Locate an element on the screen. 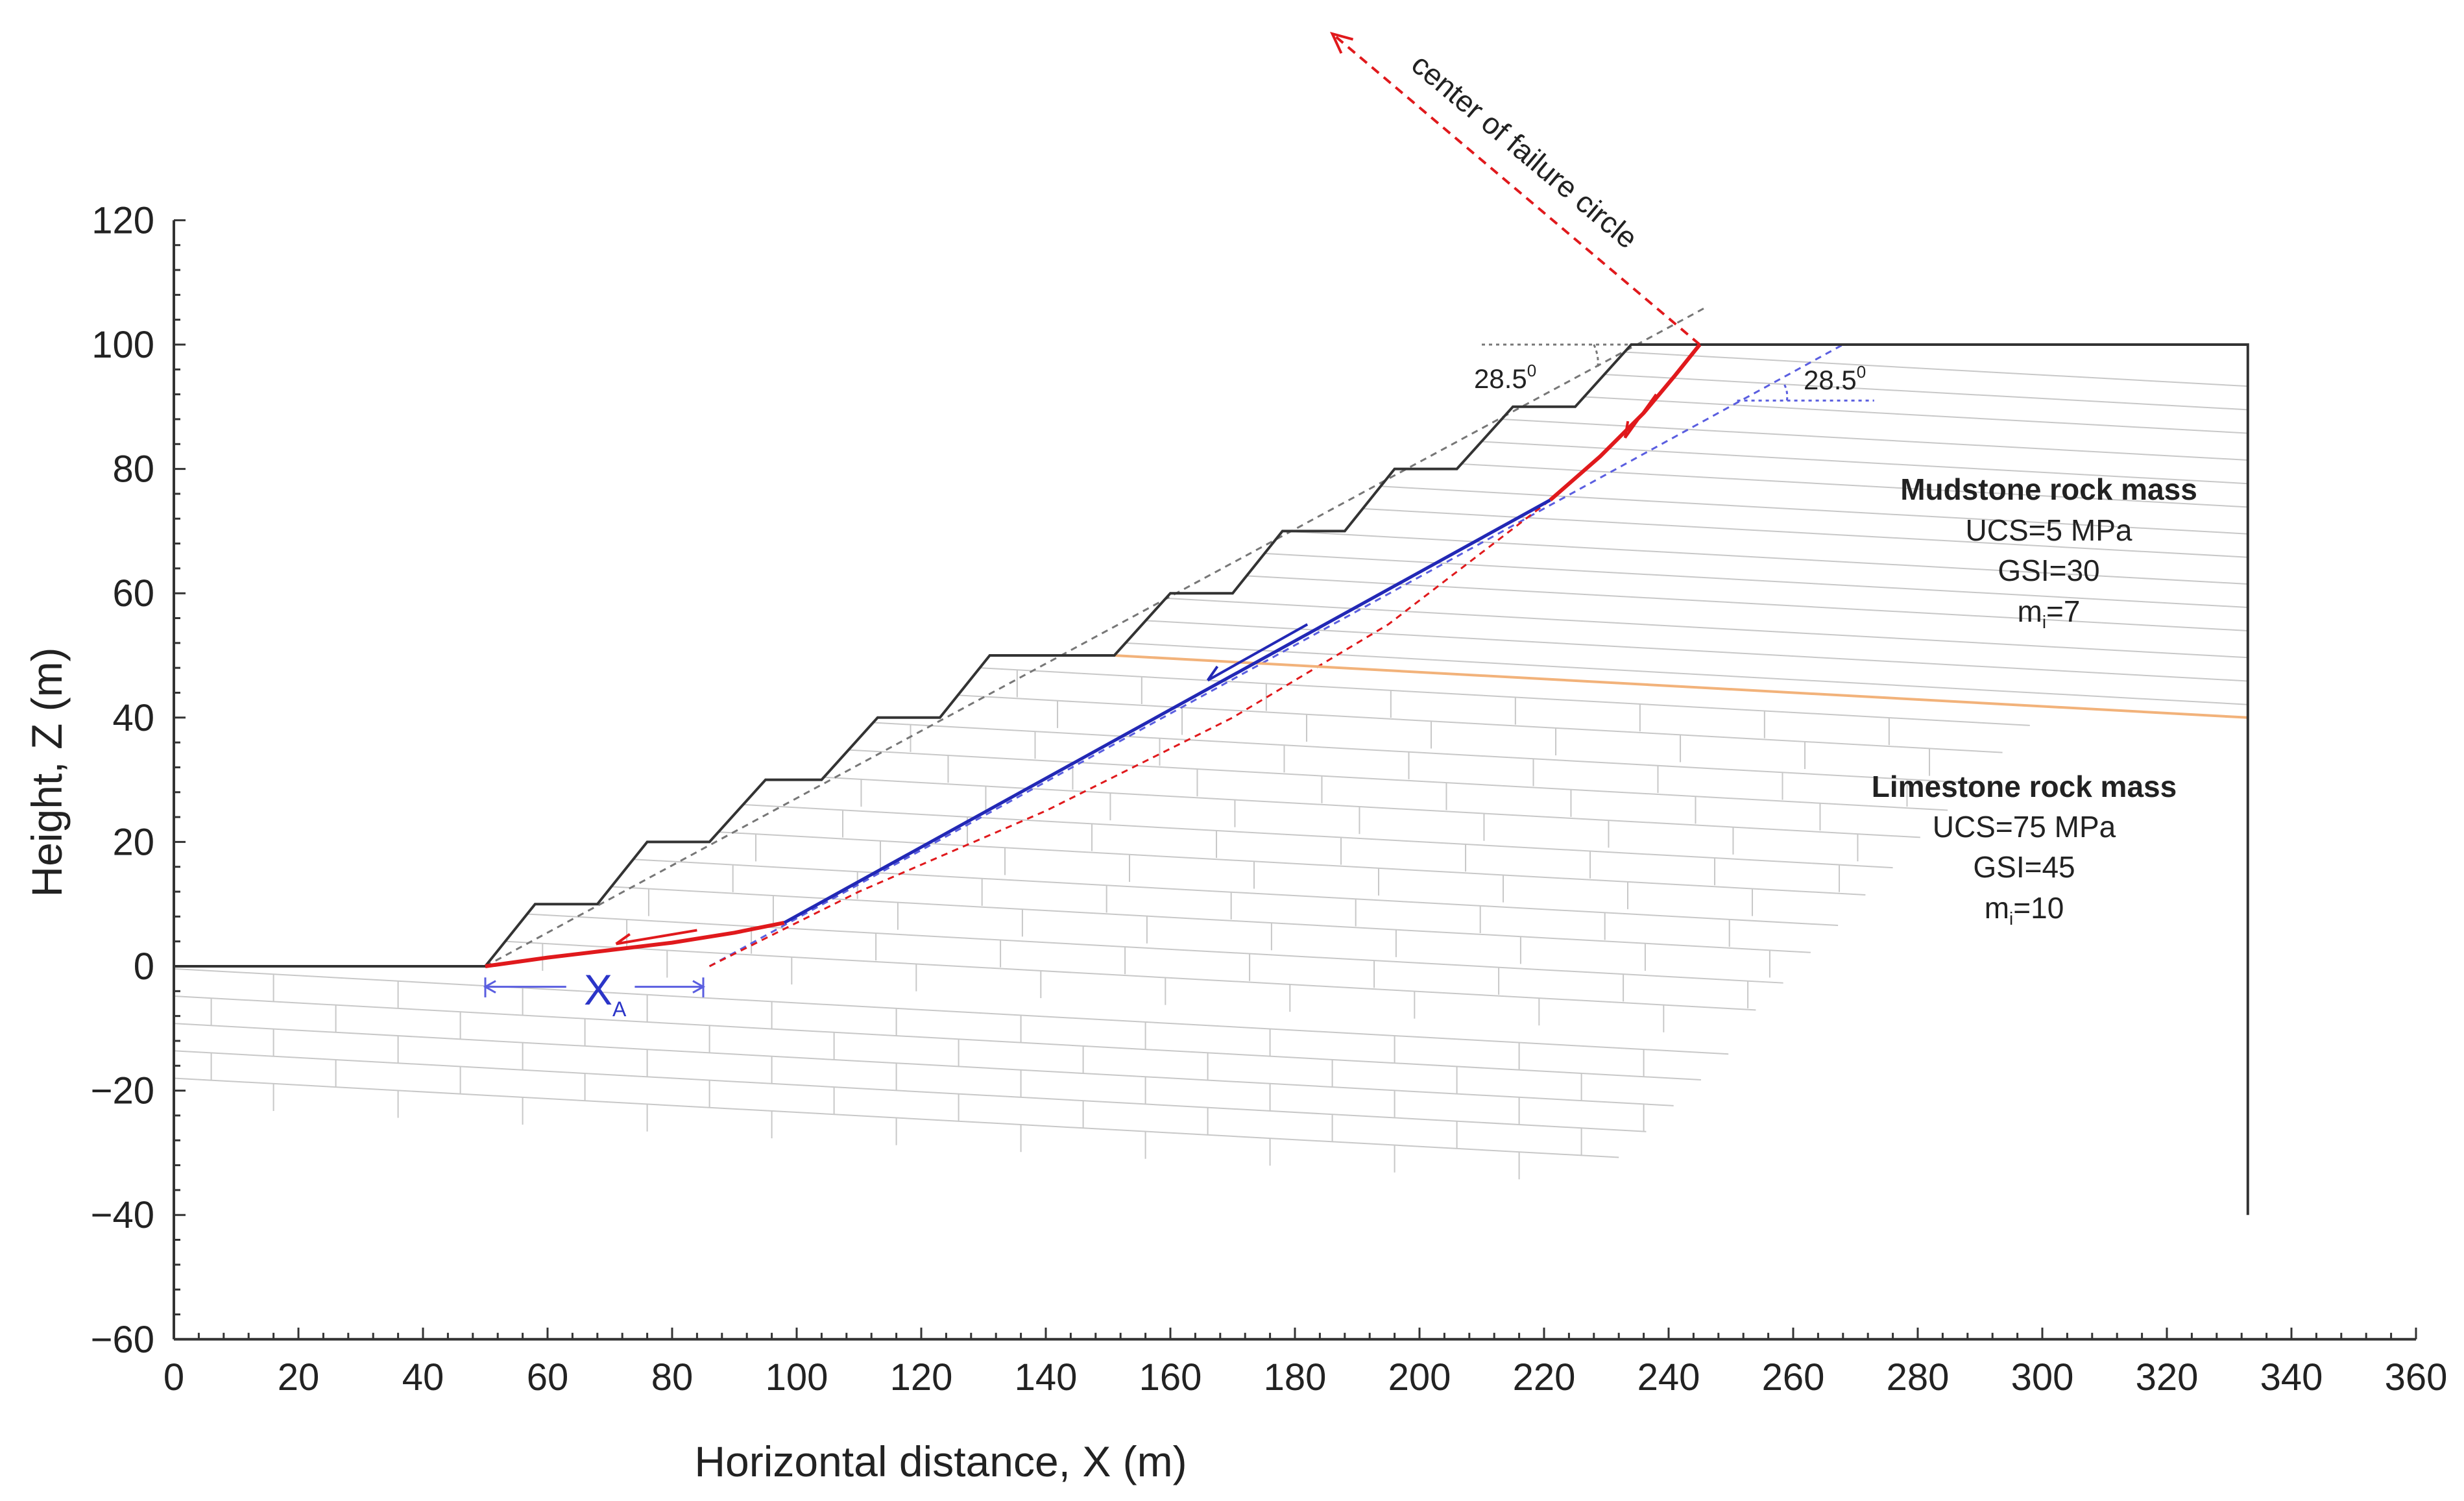 Image resolution: width=2464 pixels, height=1501 pixels. angle-left-value: 28.5 is located at coordinates (1500, 378).